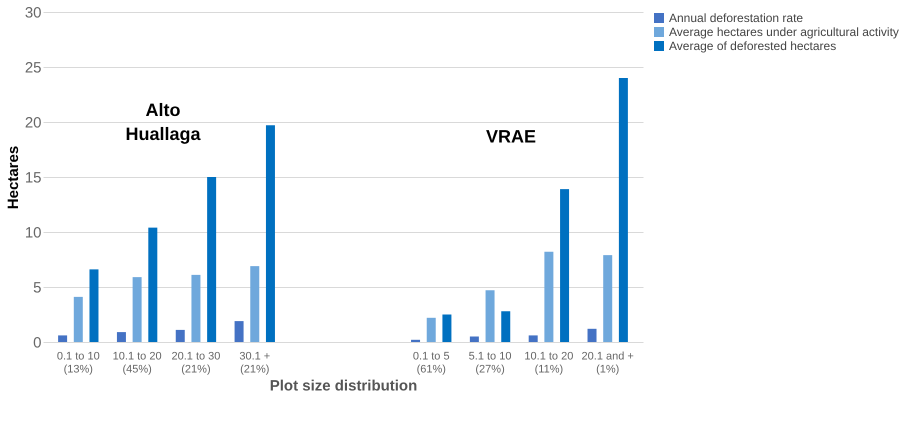 The height and width of the screenshot is (433, 917). I want to click on x-tick-label: 10.1 to 20 (11%), so click(549, 363).